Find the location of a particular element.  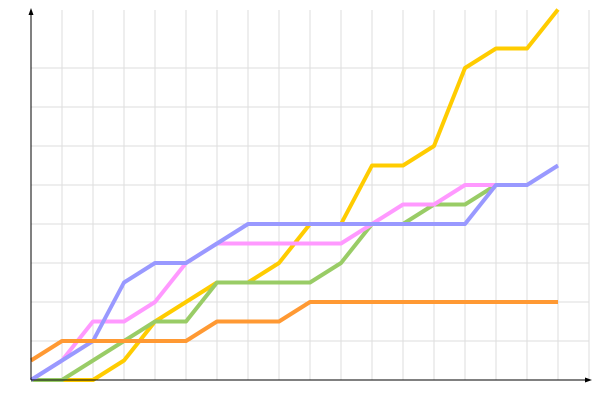

y-axis-arrow-icon is located at coordinates (31, 11).